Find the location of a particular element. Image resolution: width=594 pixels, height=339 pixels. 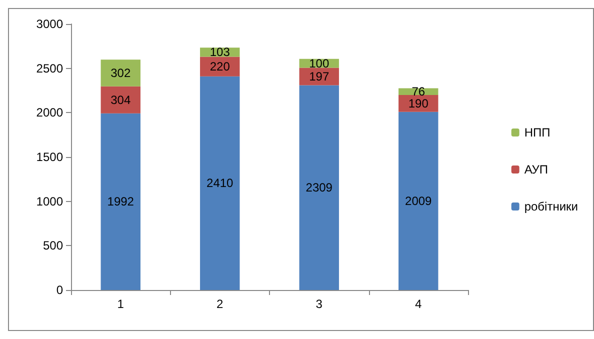

legend-label: НПП is located at coordinates (537, 133).